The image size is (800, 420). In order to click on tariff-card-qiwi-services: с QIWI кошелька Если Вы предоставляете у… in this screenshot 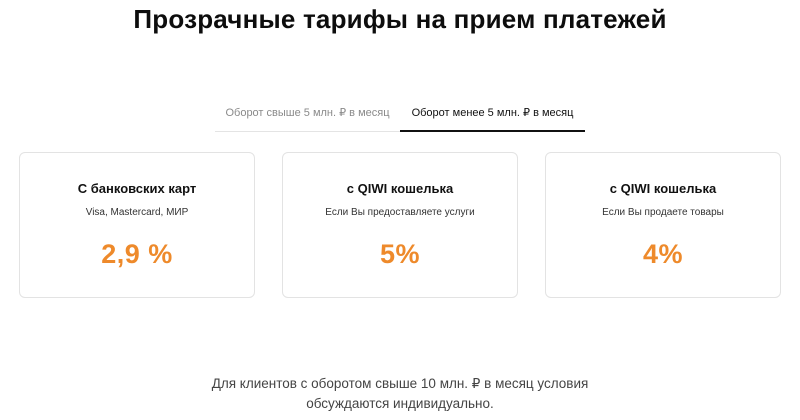, I will do `click(400, 225)`.